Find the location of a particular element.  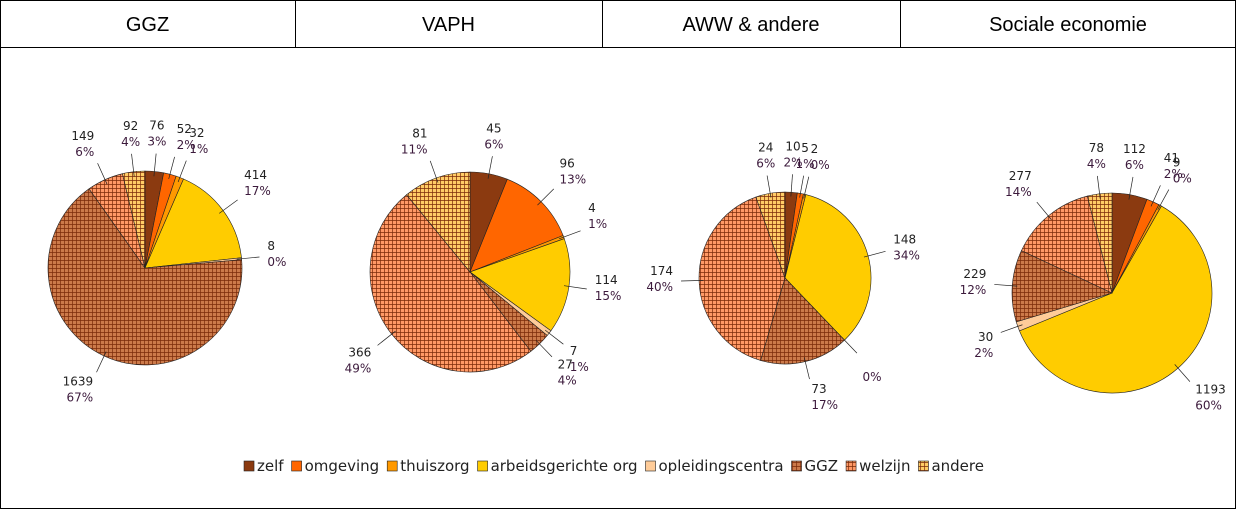

count-label: 76 is located at coordinates (156, 126).